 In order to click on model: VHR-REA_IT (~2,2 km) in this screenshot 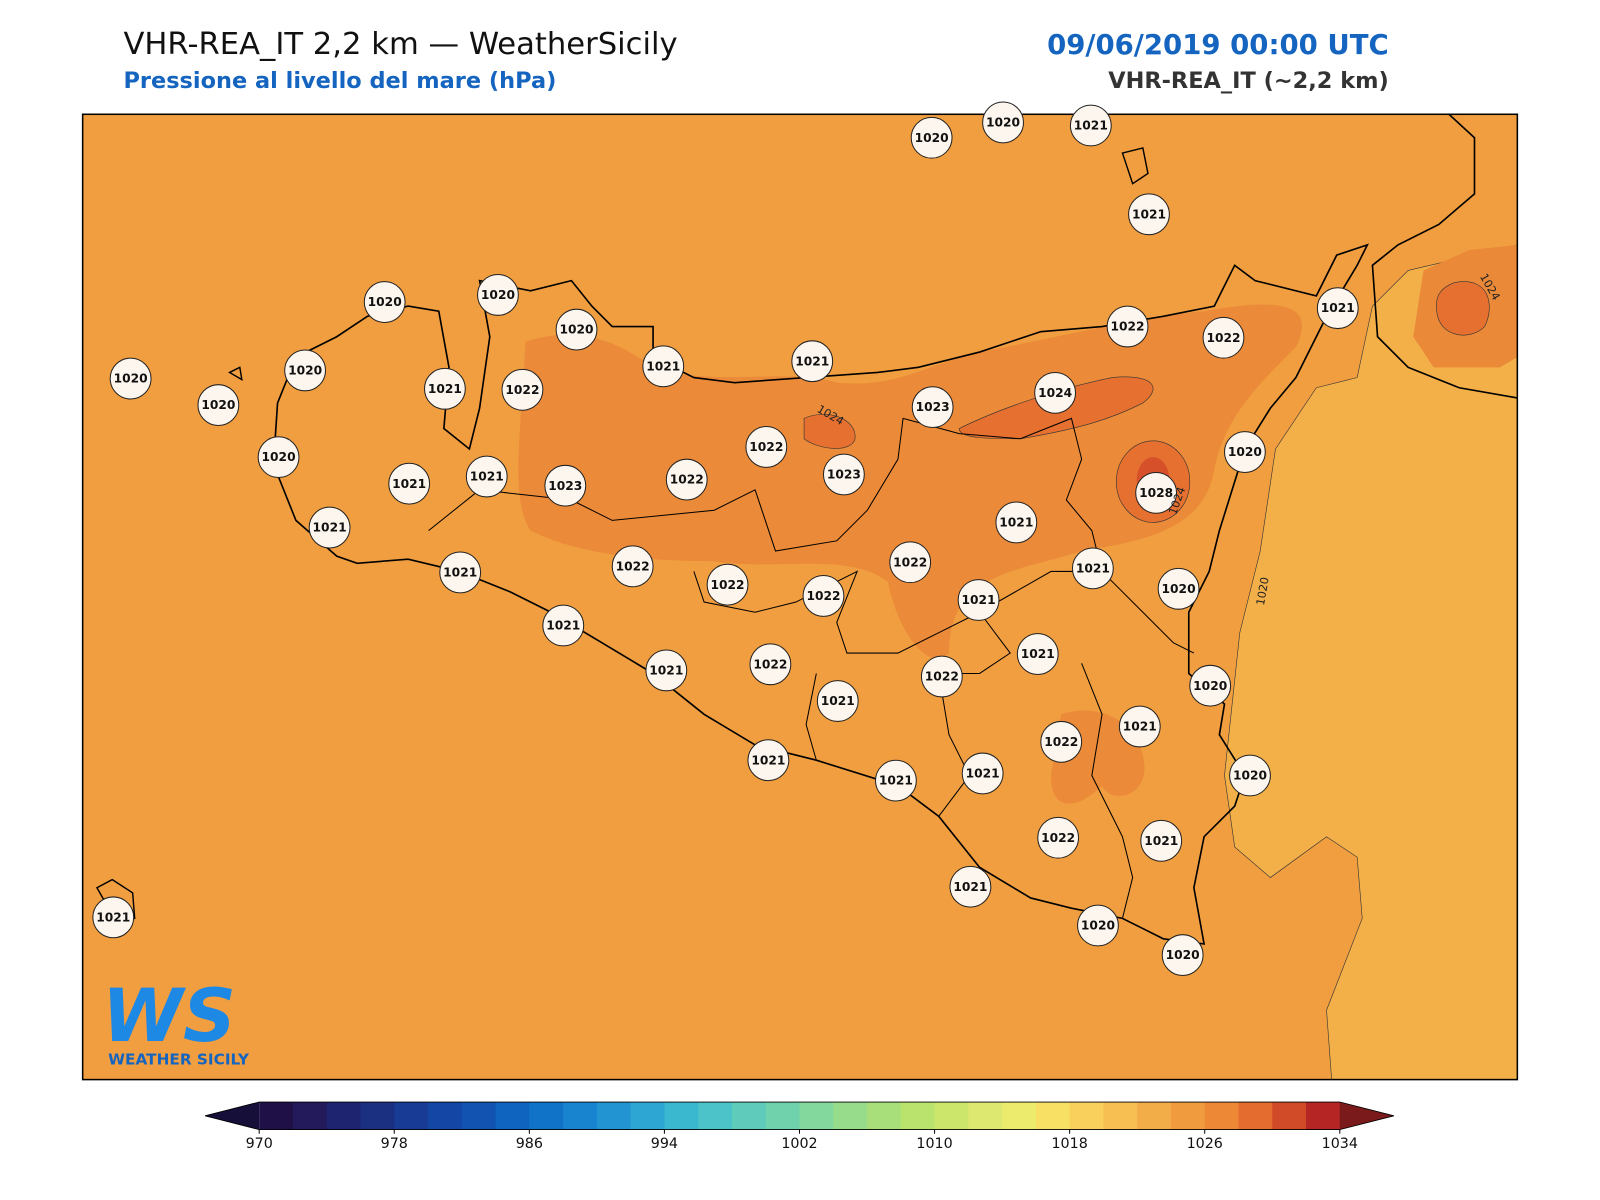, I will do `click(1248, 81)`.